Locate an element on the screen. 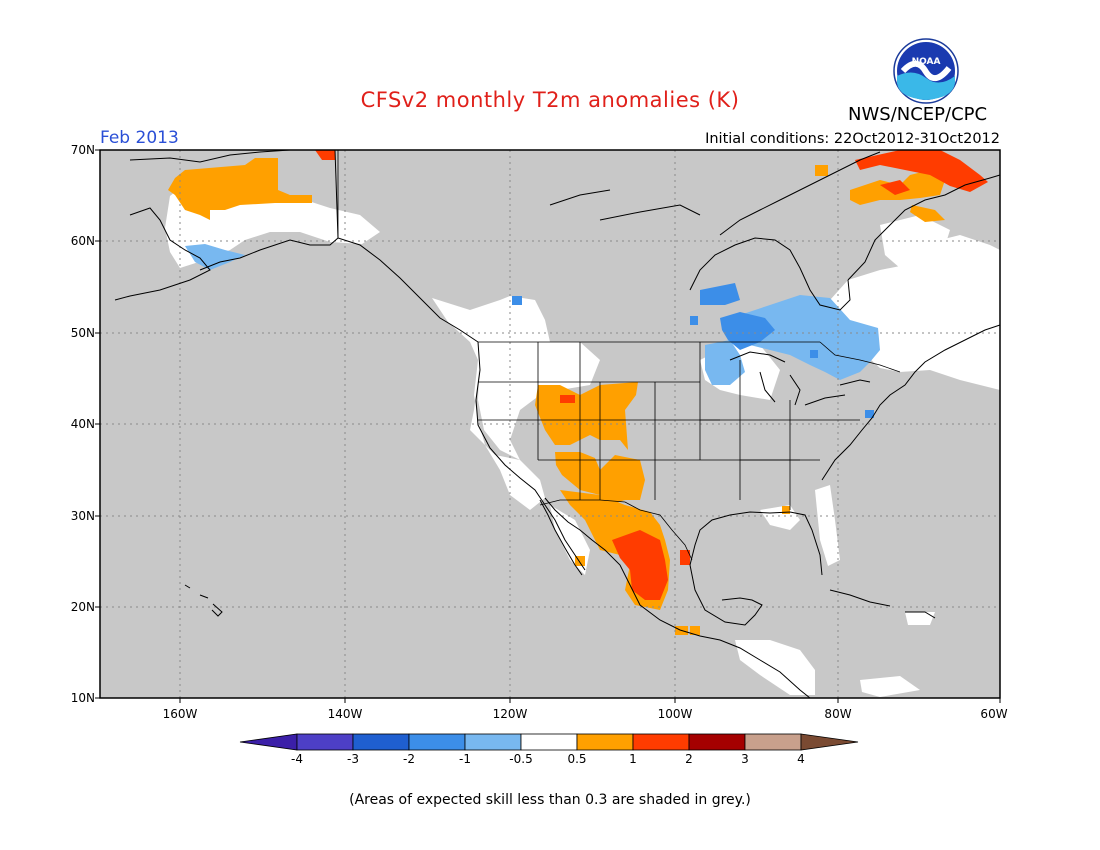  lon-label: 120W is located at coordinates (510, 714).